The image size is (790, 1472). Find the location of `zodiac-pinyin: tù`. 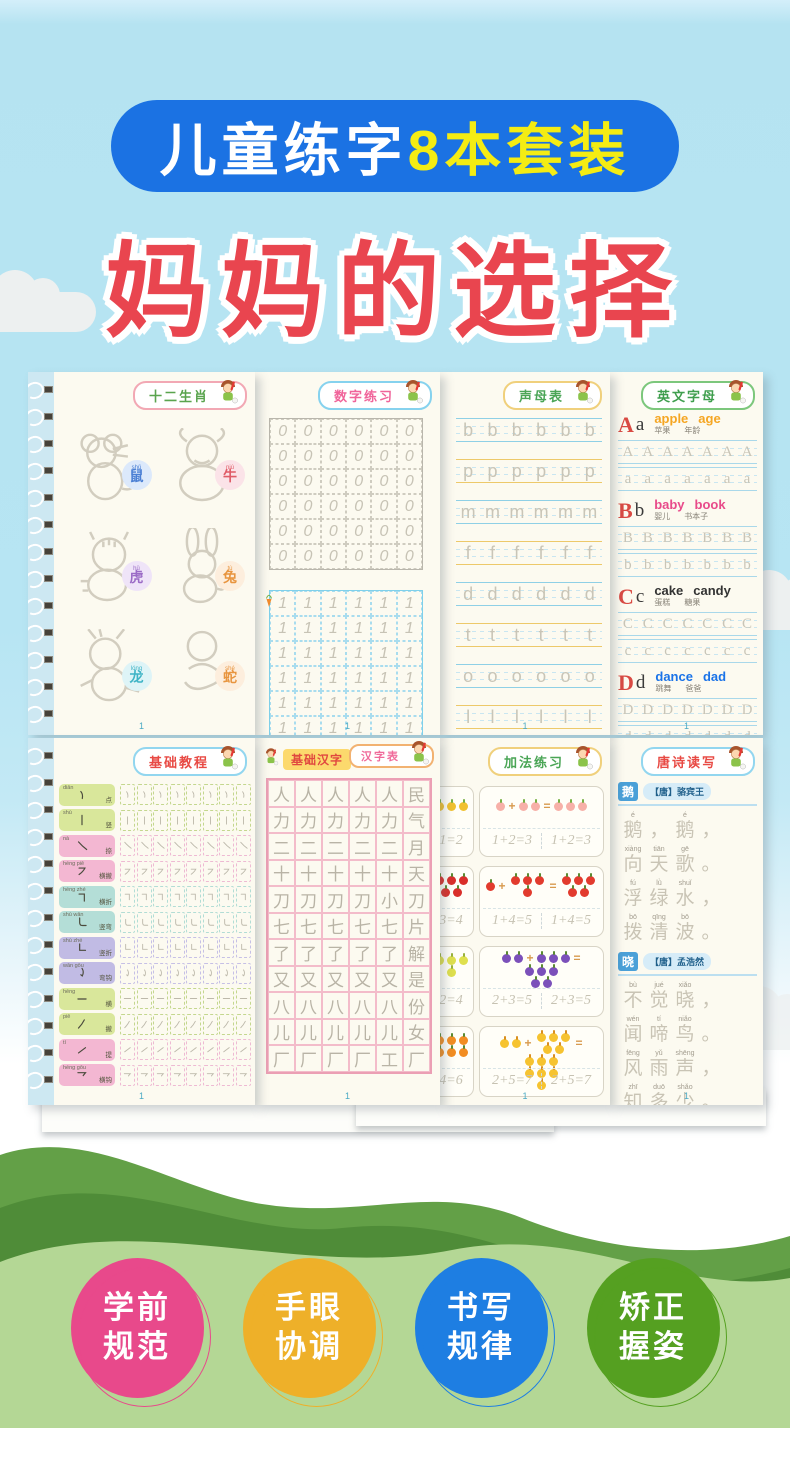

zodiac-pinyin: tù is located at coordinates (230, 568).